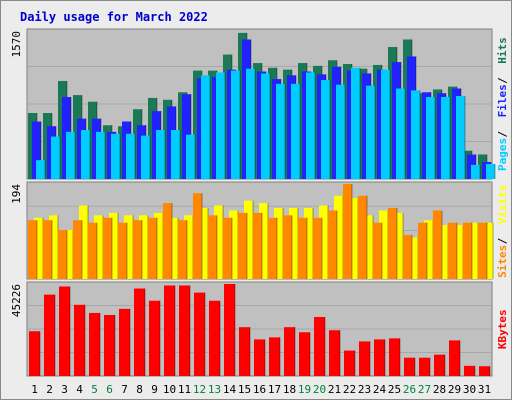 This screenshot has width=512, height=401. What do you see at coordinates (274, 389) in the screenshot?
I see `x-tick-label-17: 17` at bounding box center [274, 389].